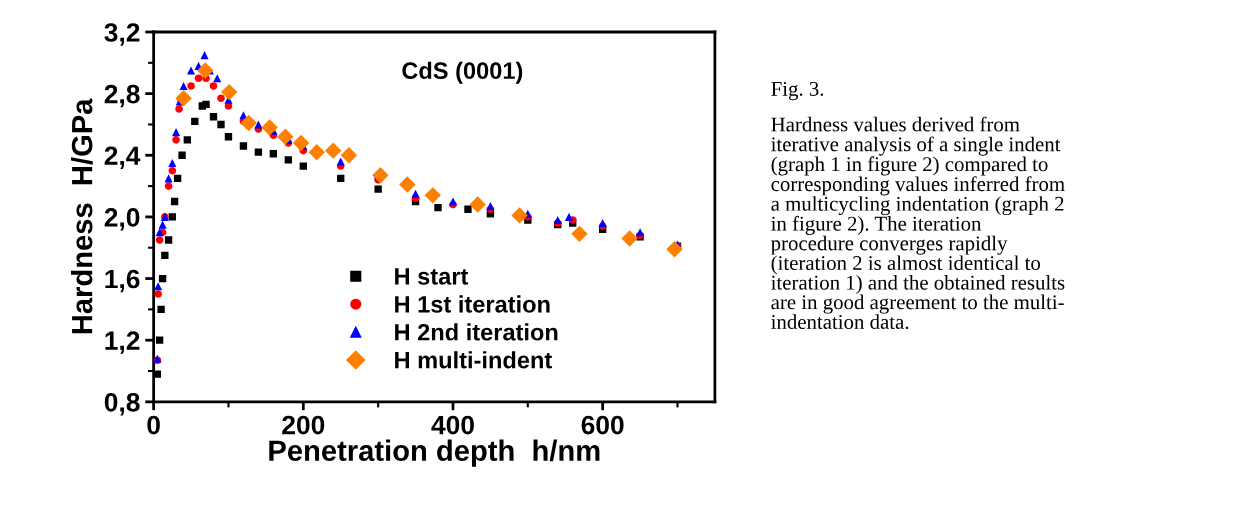 Image resolution: width=1239 pixels, height=508 pixels. I want to click on legend-label: H start, so click(432, 276).